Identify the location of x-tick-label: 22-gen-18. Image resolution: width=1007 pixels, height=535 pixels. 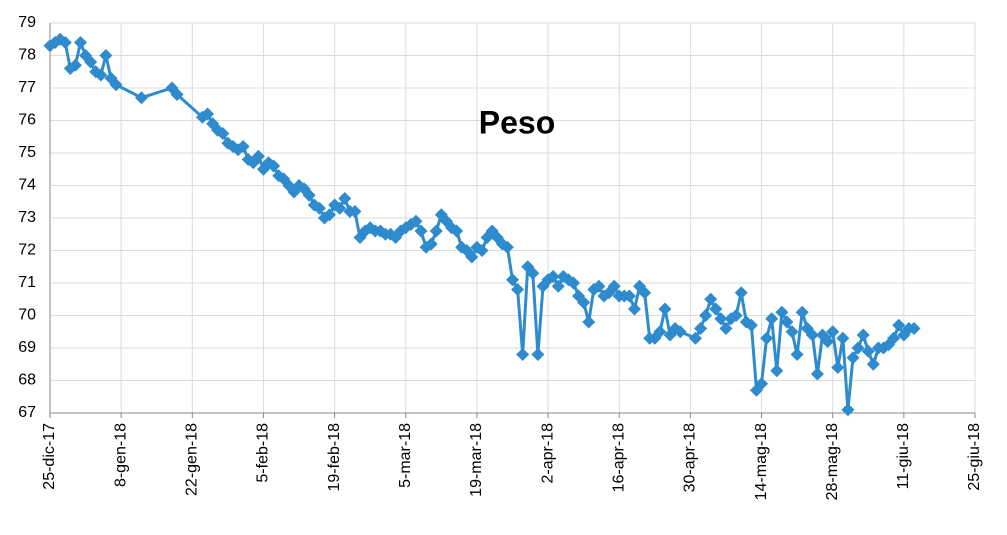
(192, 459).